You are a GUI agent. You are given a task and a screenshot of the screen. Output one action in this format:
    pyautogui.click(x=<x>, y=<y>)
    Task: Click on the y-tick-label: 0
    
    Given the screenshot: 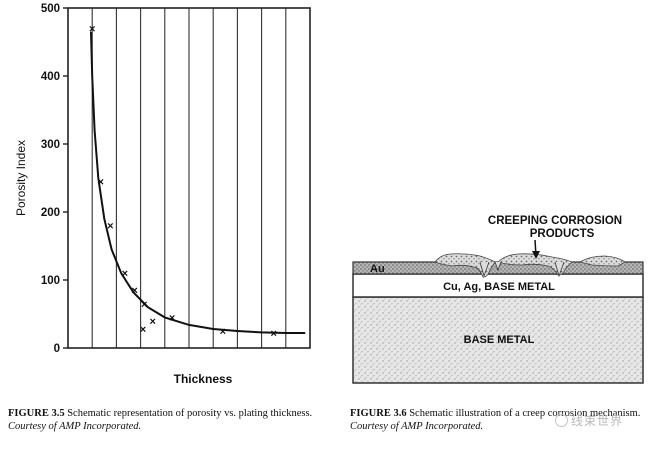 What is the action you would take?
    pyautogui.click(x=57, y=349)
    